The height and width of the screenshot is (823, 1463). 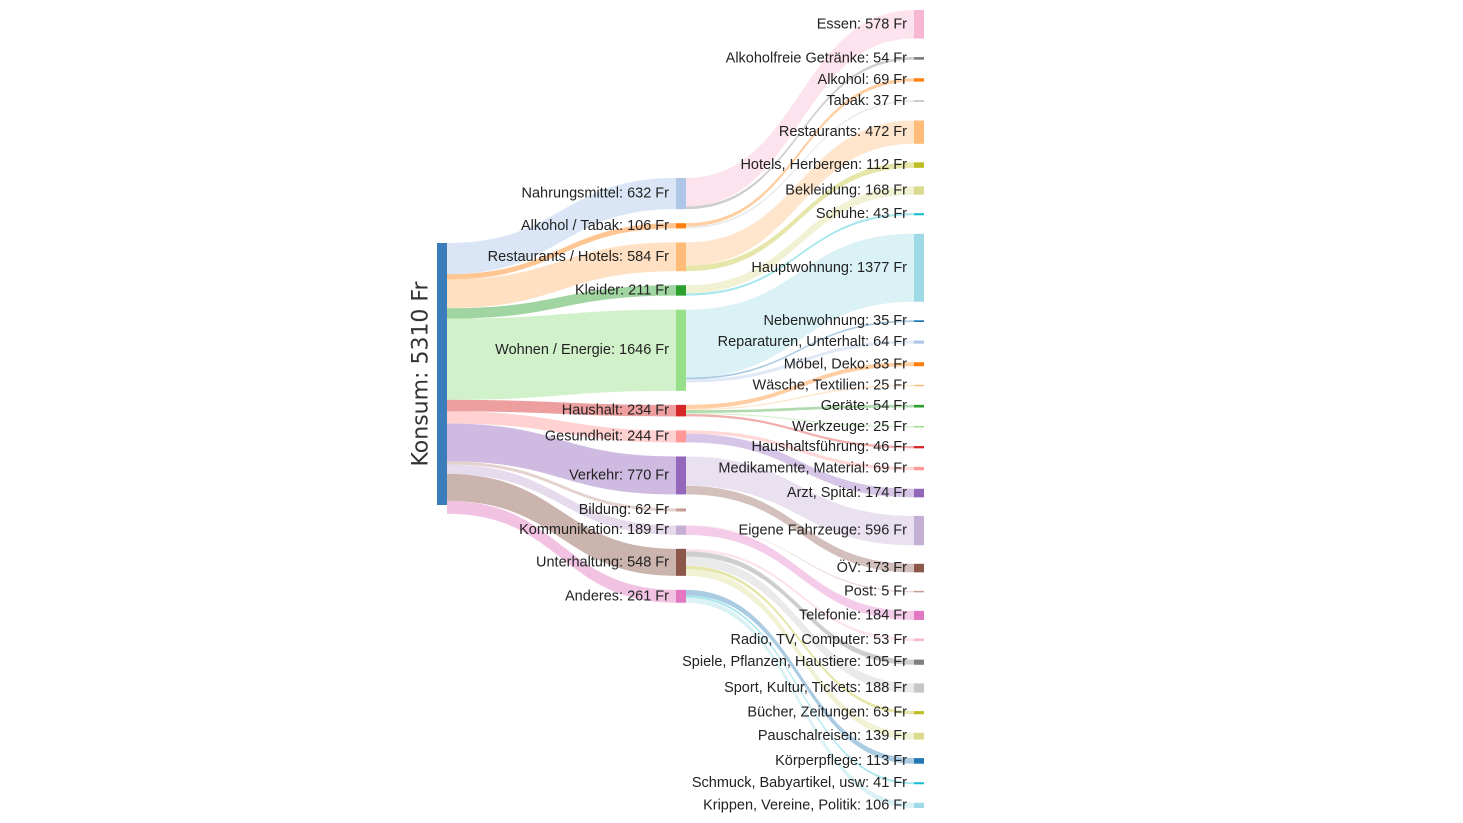 What do you see at coordinates (919, 267) in the screenshot?
I see `node-hauptwohnung` at bounding box center [919, 267].